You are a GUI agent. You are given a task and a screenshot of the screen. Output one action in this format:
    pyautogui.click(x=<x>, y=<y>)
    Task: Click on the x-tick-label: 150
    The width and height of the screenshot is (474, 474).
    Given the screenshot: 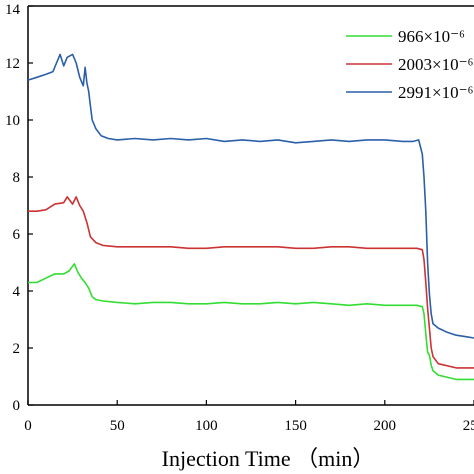 What is the action you would take?
    pyautogui.click(x=295, y=426)
    